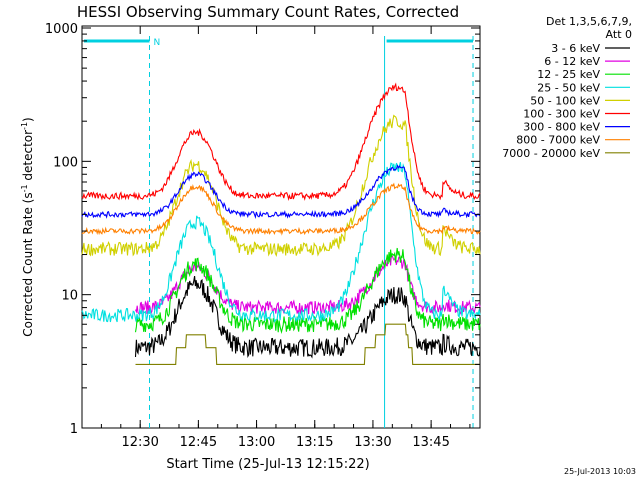 This screenshot has height=480, width=640. What do you see at coordinates (600, 471) in the screenshot?
I see `timestamp: 25-Jul-2013 10:03` at bounding box center [600, 471].